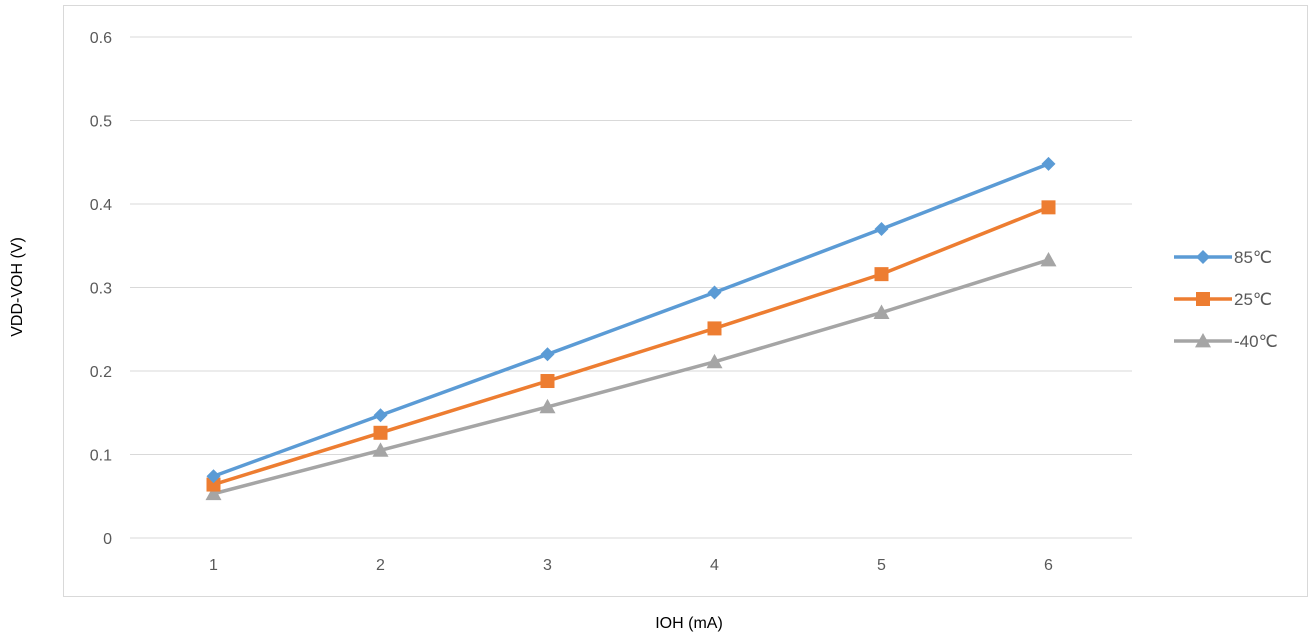 This screenshot has height=638, width=1313. Describe the element at coordinates (101, 38) in the screenshot. I see `y-tick-label: 0.6` at that location.